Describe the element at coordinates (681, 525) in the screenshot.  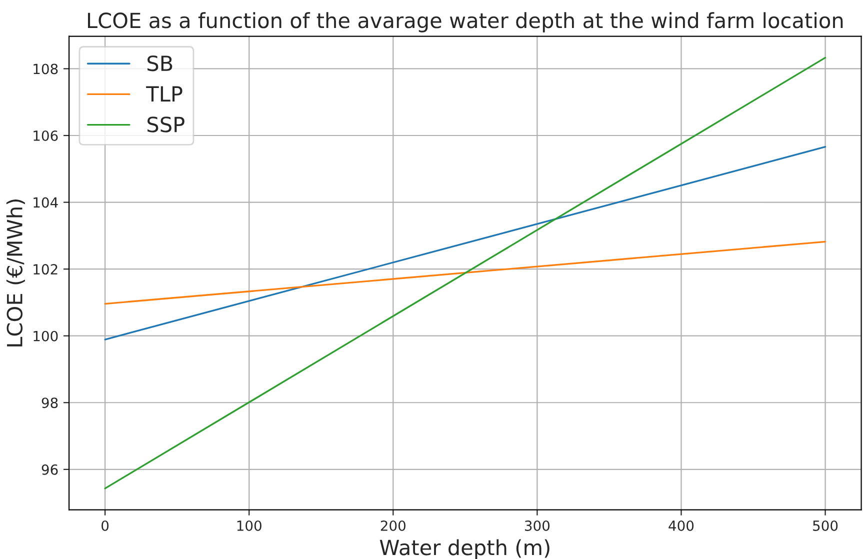
I see `x-tick-label: 400` at that location.